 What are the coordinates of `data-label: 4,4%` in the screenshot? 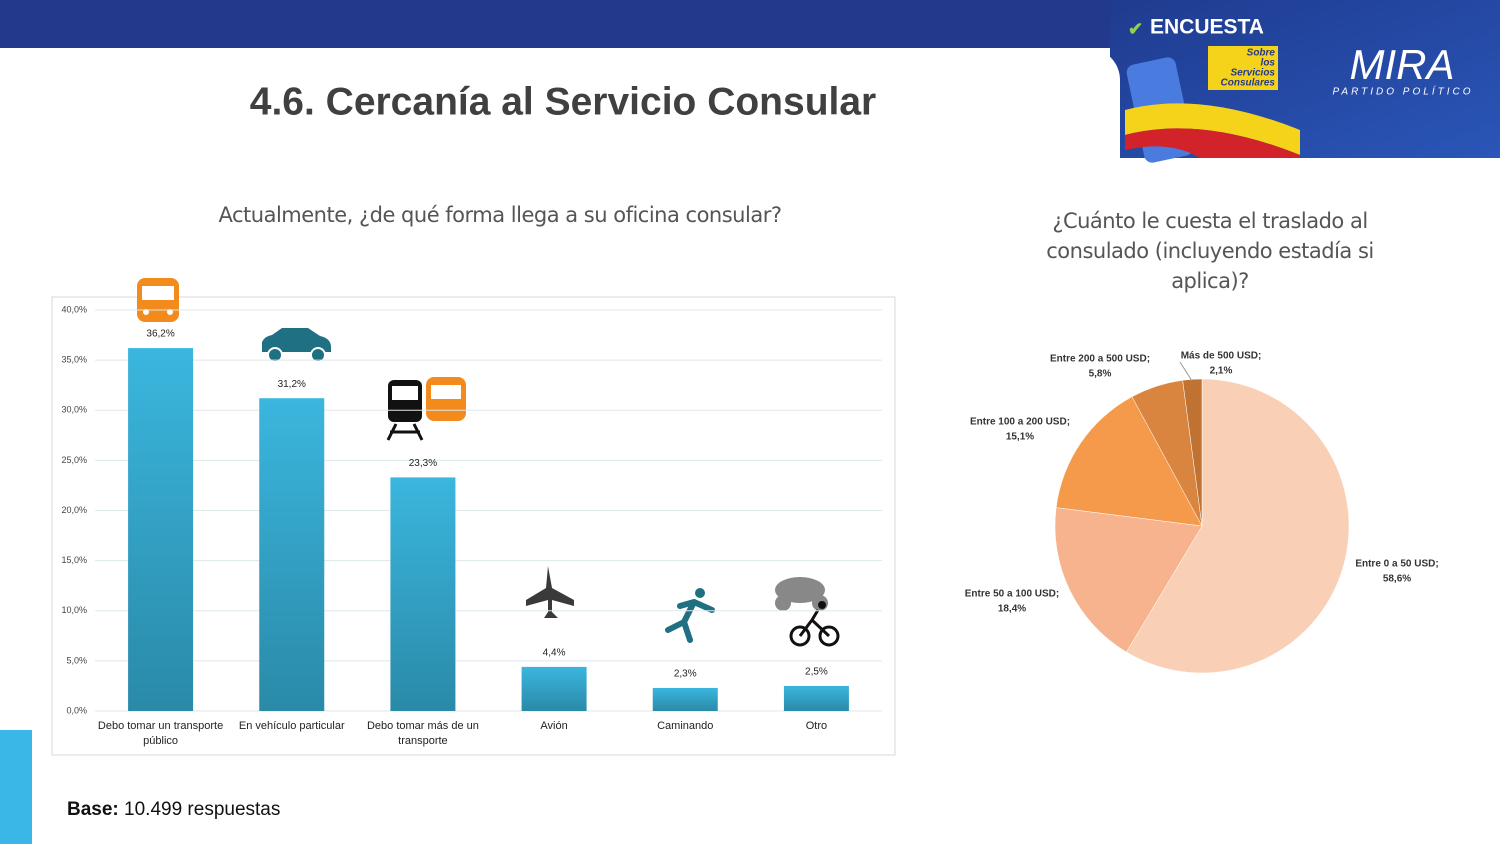 It's located at (554, 653).